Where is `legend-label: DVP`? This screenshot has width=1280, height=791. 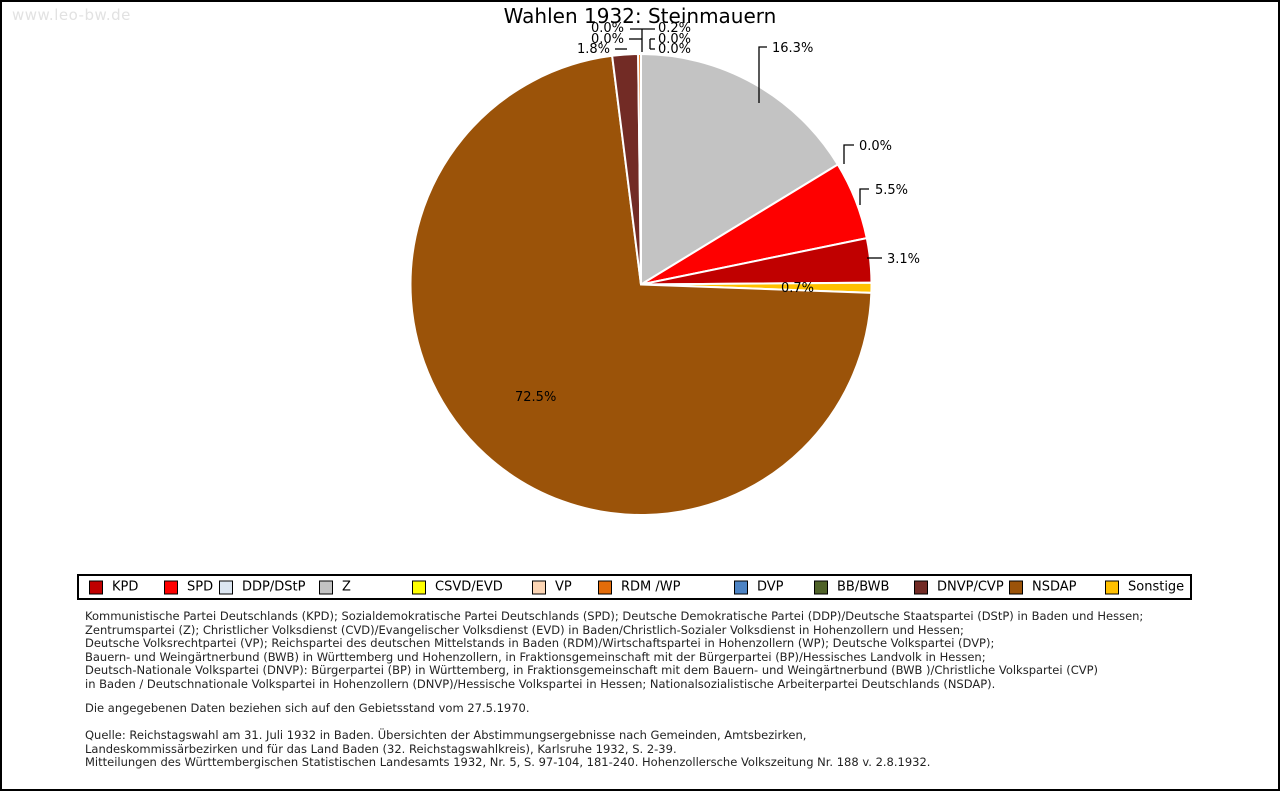
legend-label: DVP is located at coordinates (770, 587).